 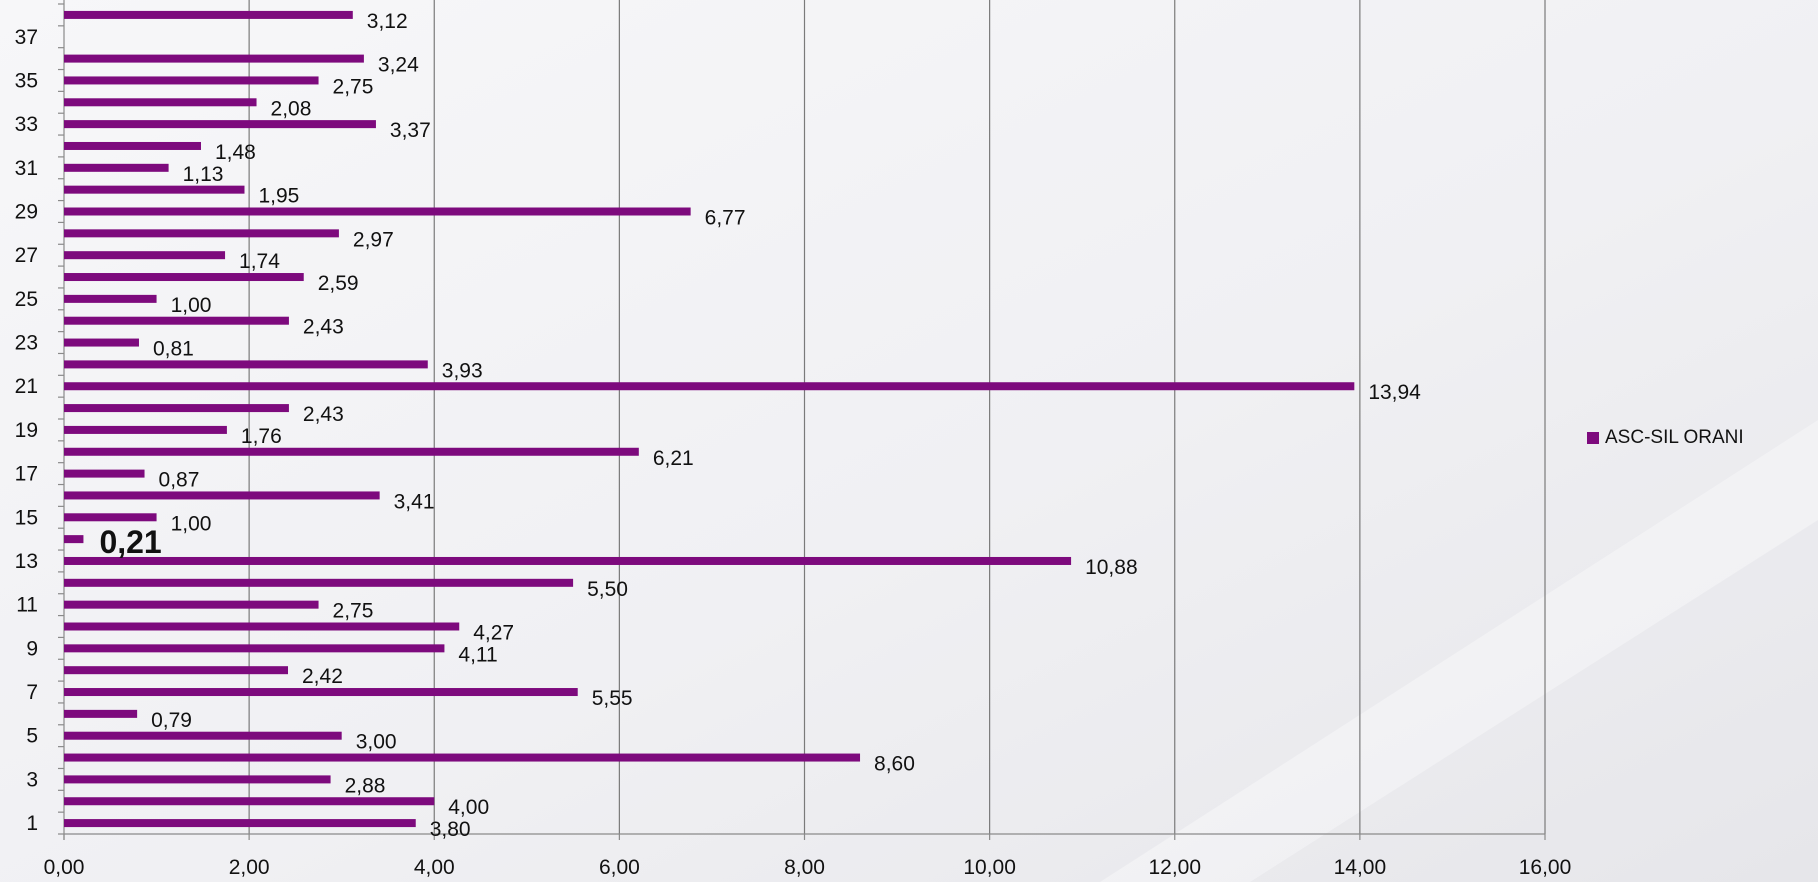 What do you see at coordinates (1360, 867) in the screenshot?
I see `x-tick-label: 14,00` at bounding box center [1360, 867].